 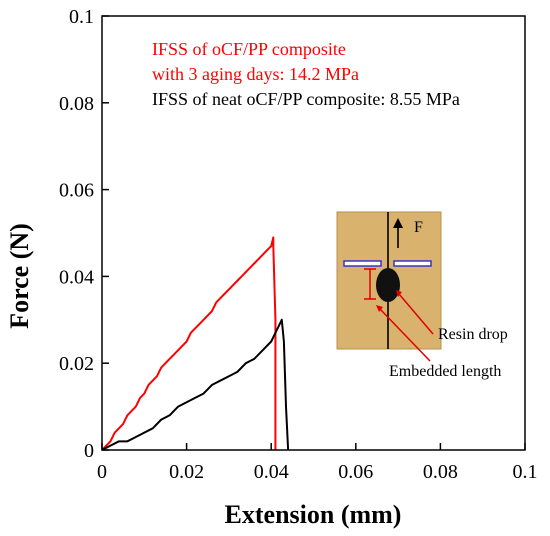 What do you see at coordinates (19, 276) in the screenshot?
I see `y-axis-title: Force (N)` at bounding box center [19, 276].